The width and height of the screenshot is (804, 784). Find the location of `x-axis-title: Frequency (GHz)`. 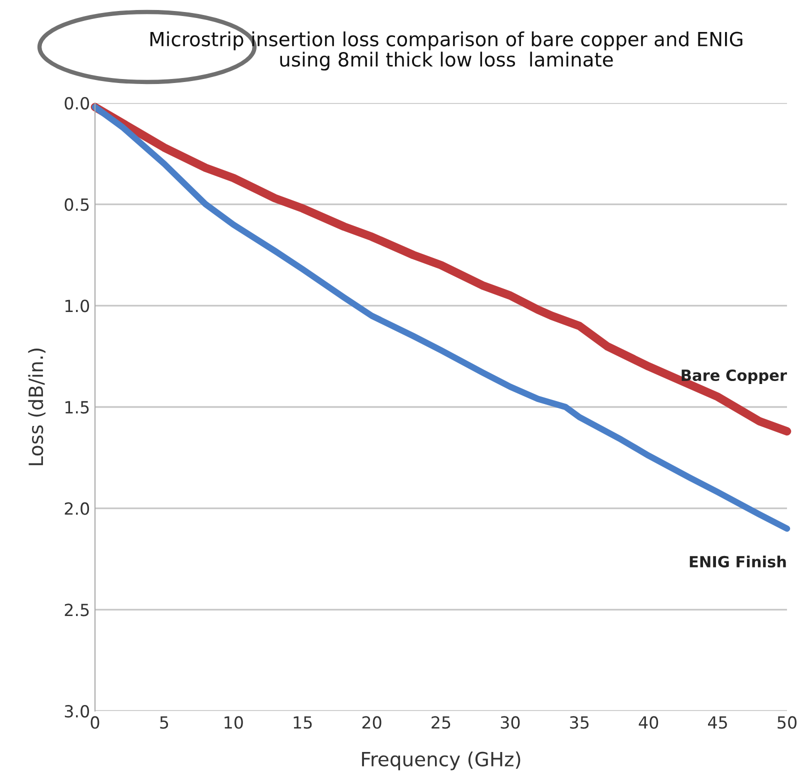

x-axis-title: Frequency (GHz) is located at coordinates (441, 760).